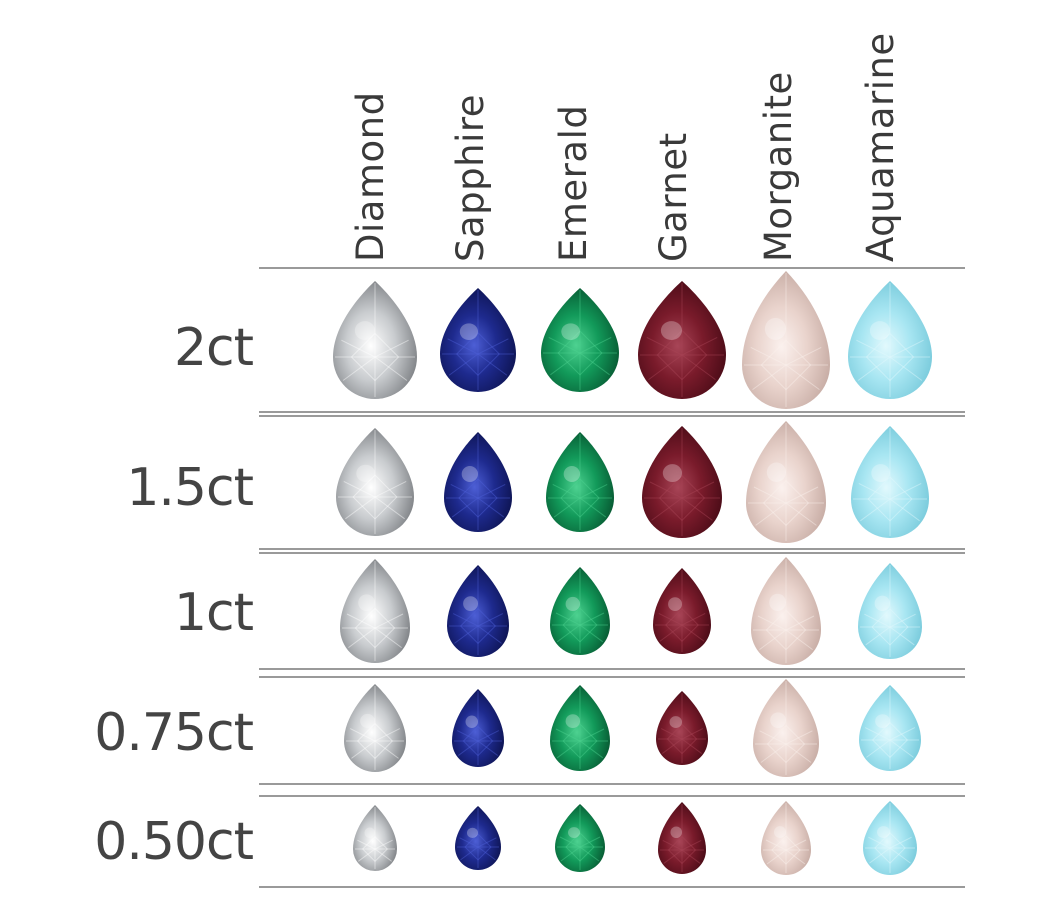  I want to click on gem-garnet-1-5ct, so click(682, 482).